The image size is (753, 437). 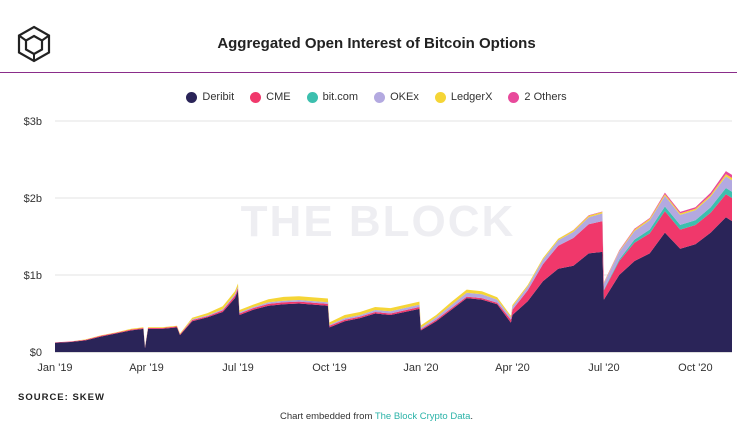 What do you see at coordinates (512, 368) in the screenshot?
I see `x-tick-label: Apr '20` at bounding box center [512, 368].